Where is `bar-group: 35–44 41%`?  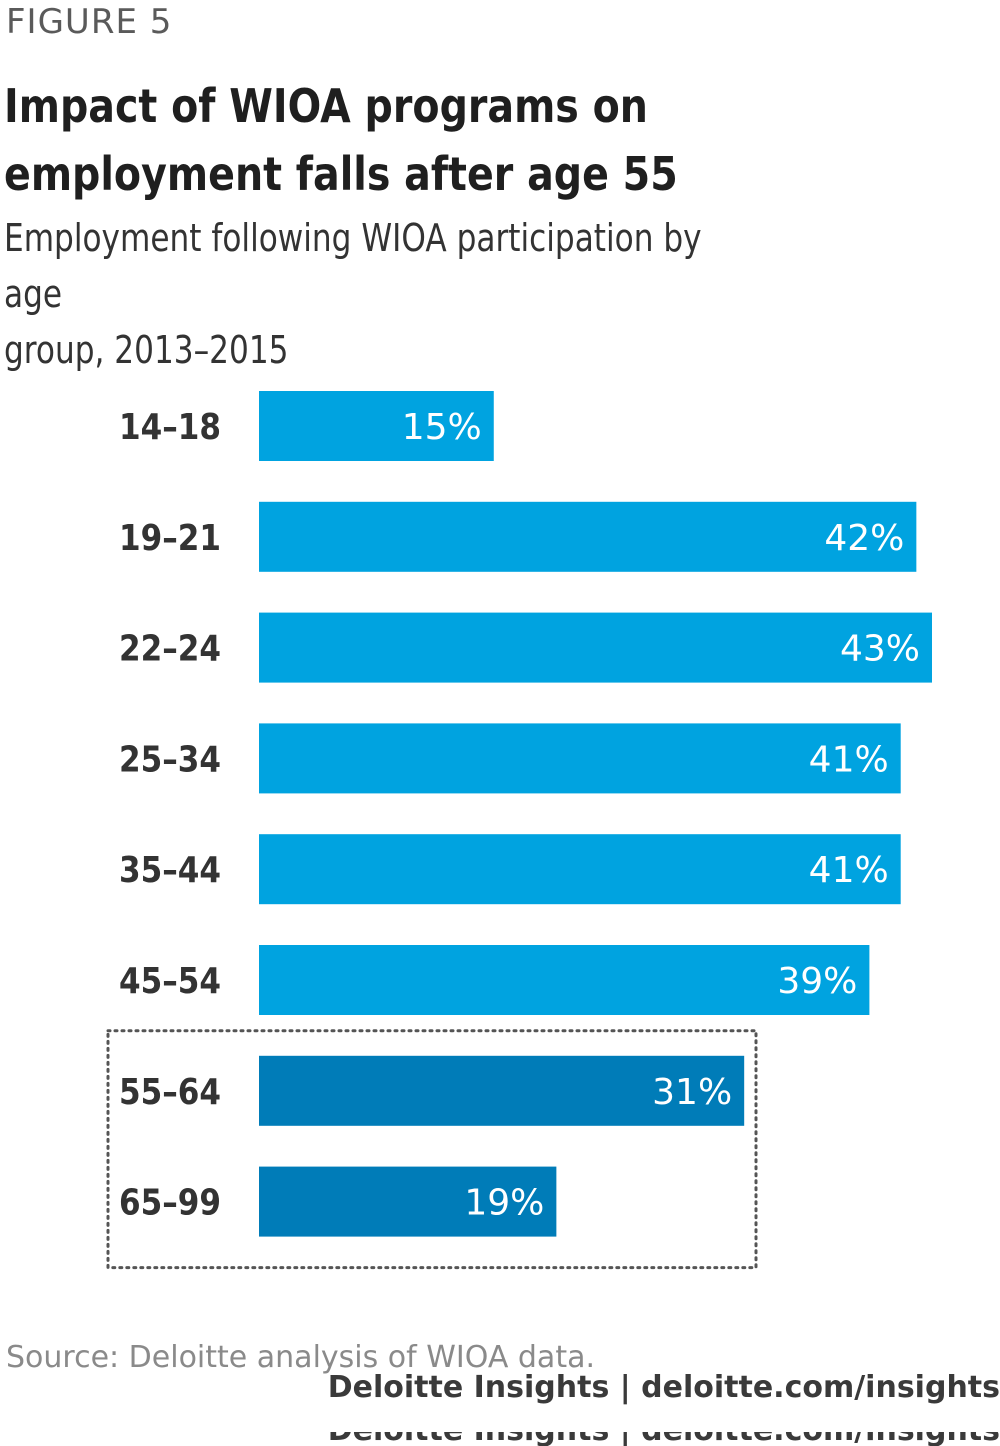
bar-group: 35–44 41% is located at coordinates (510, 869).